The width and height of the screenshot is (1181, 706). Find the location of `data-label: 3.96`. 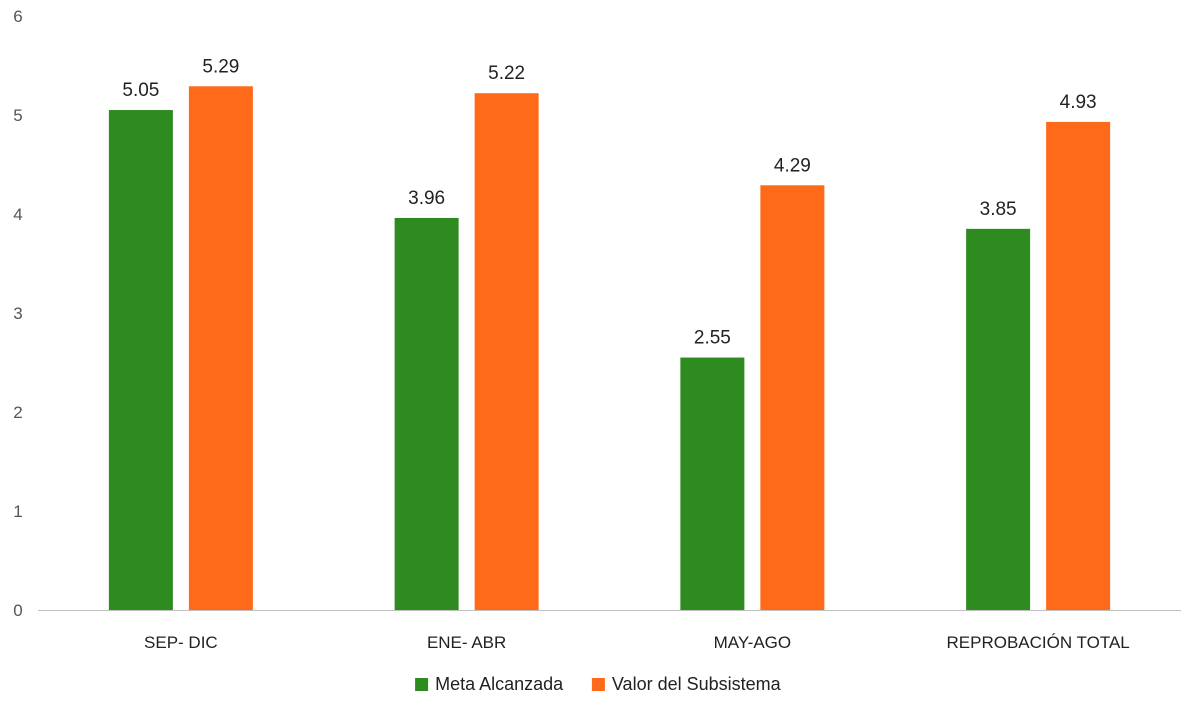

data-label: 3.96 is located at coordinates (426, 198).